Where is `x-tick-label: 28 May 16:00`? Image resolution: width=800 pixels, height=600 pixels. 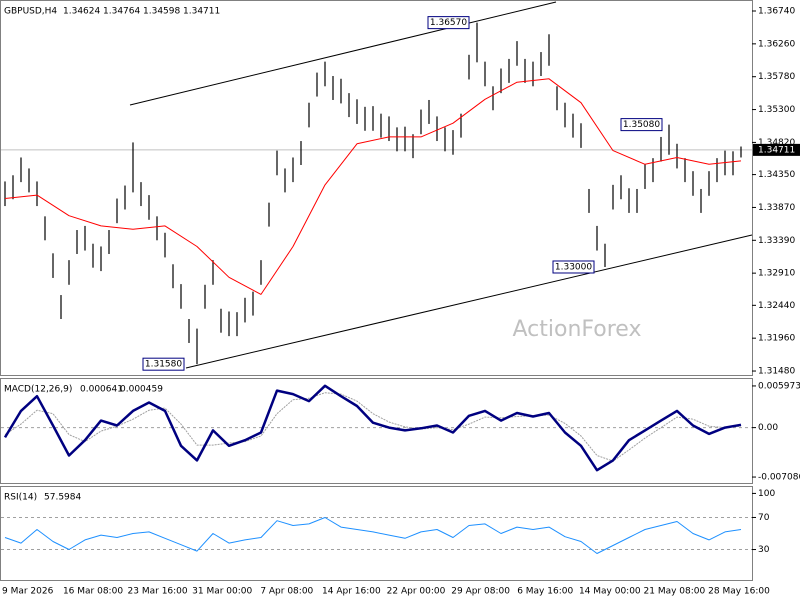
x-tick-label: 28 May 16:00 is located at coordinates (739, 592).